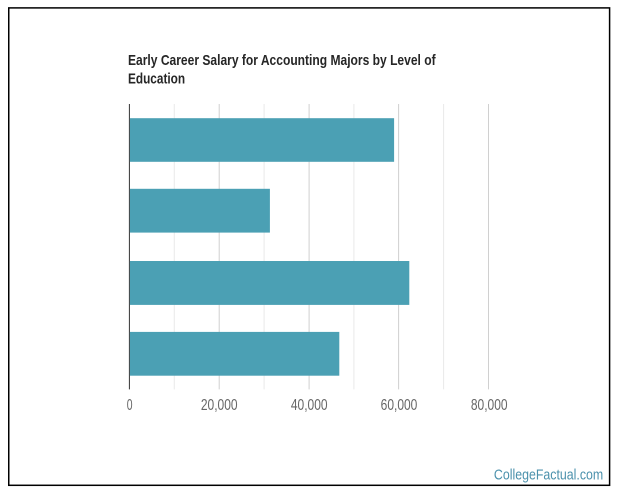 Image resolution: width=620 pixels, height=496 pixels. I want to click on svg-text: 60,000, so click(399, 405).